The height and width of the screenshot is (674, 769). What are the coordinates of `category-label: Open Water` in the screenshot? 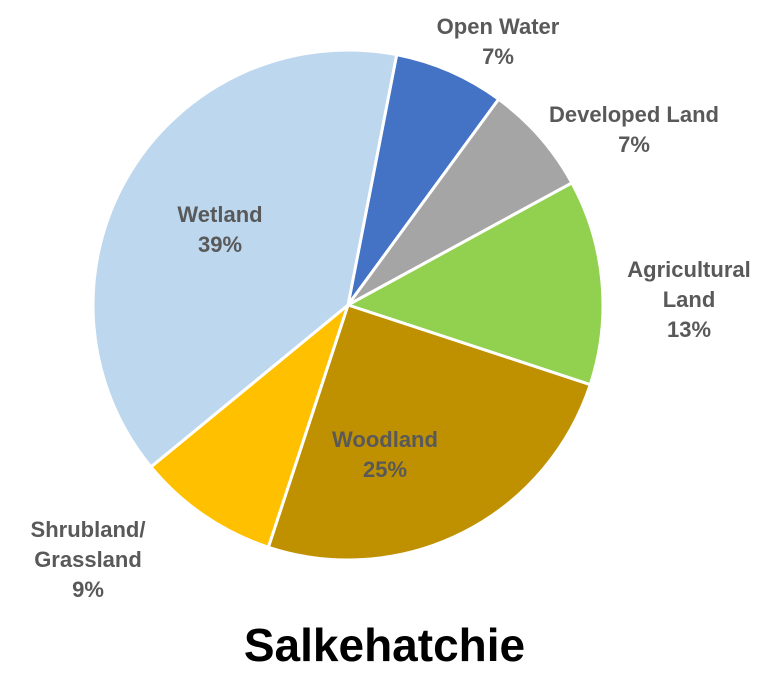 It's located at (498, 26).